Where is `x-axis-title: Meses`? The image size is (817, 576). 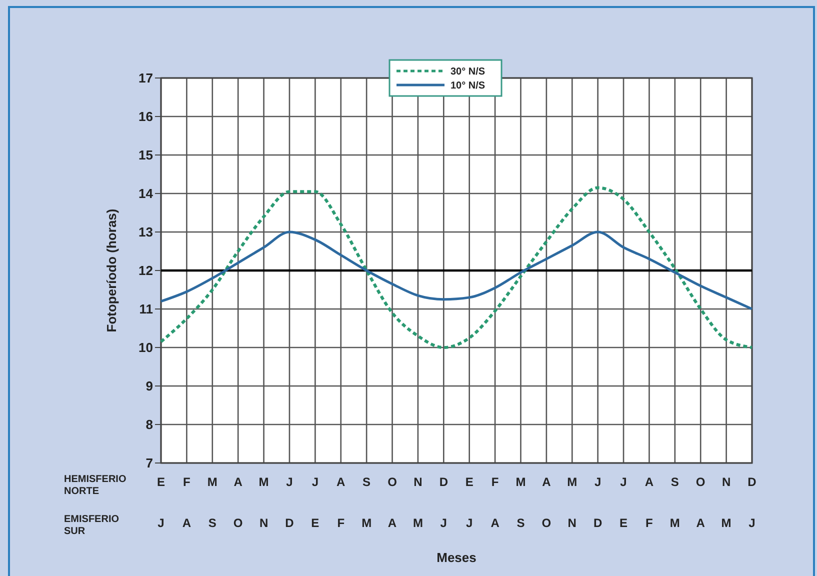 x-axis-title: Meses is located at coordinates (456, 557).